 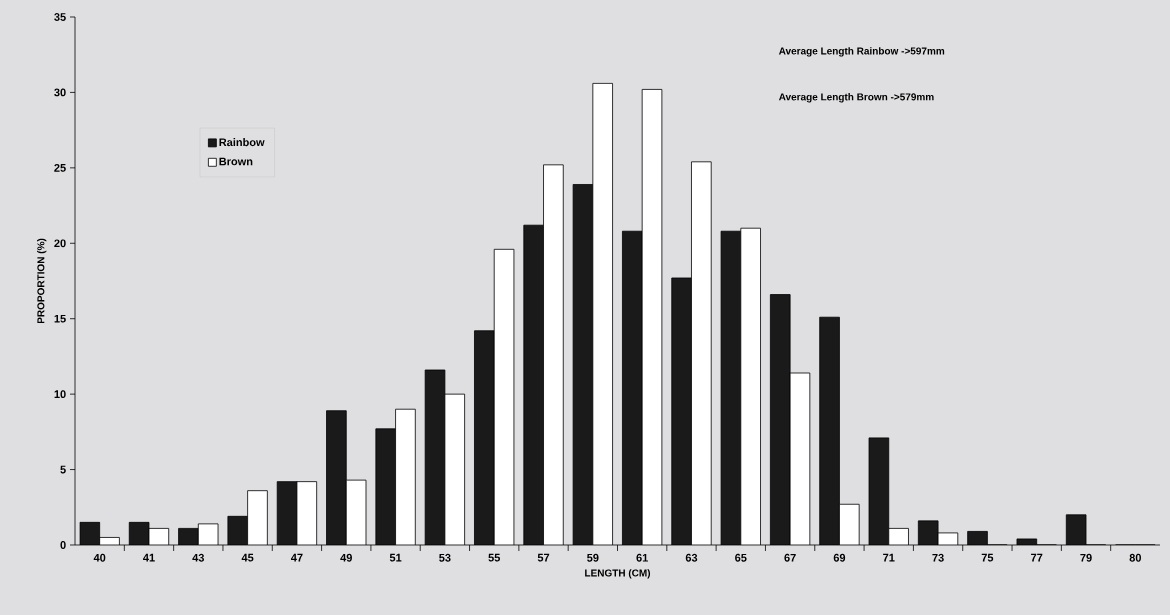 I want to click on x-tick-label: 55, so click(x=494, y=557).